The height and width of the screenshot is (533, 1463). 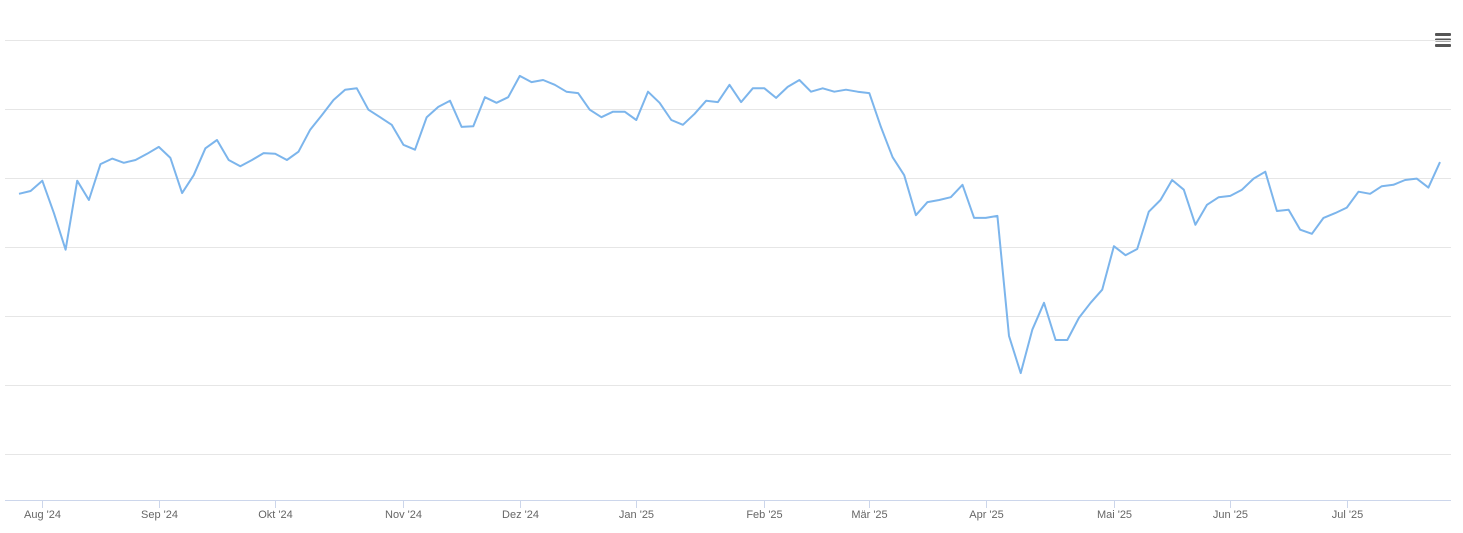 I want to click on x-tick-label: Feb '25, so click(x=764, y=515).